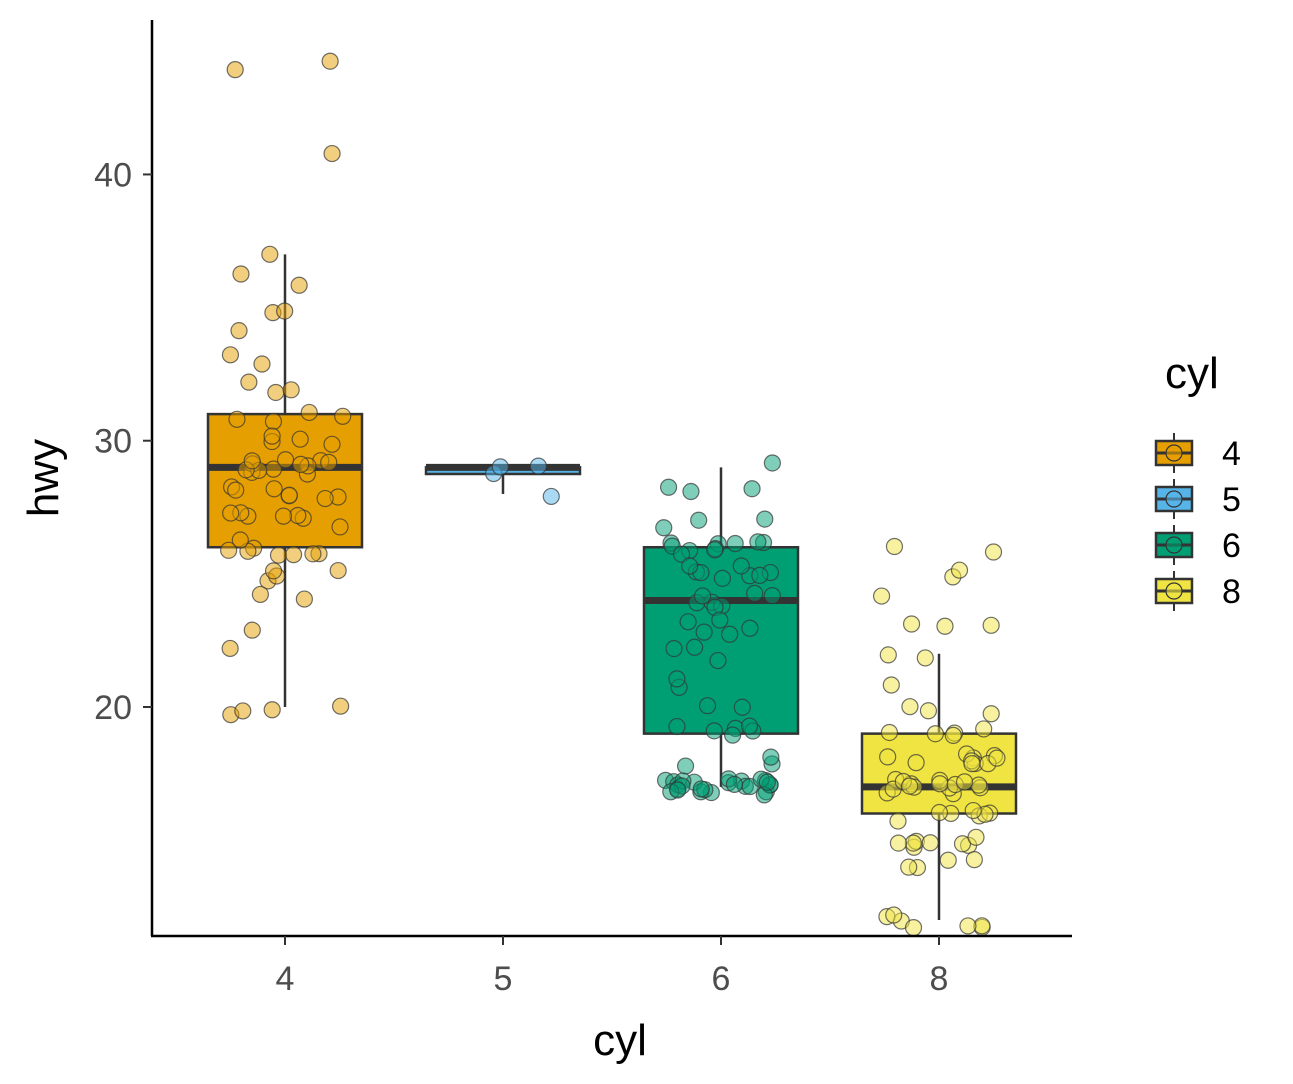 The image size is (1293, 1084). Describe the element at coordinates (1231, 592) in the screenshot. I see `legend-label-8: 8` at that location.